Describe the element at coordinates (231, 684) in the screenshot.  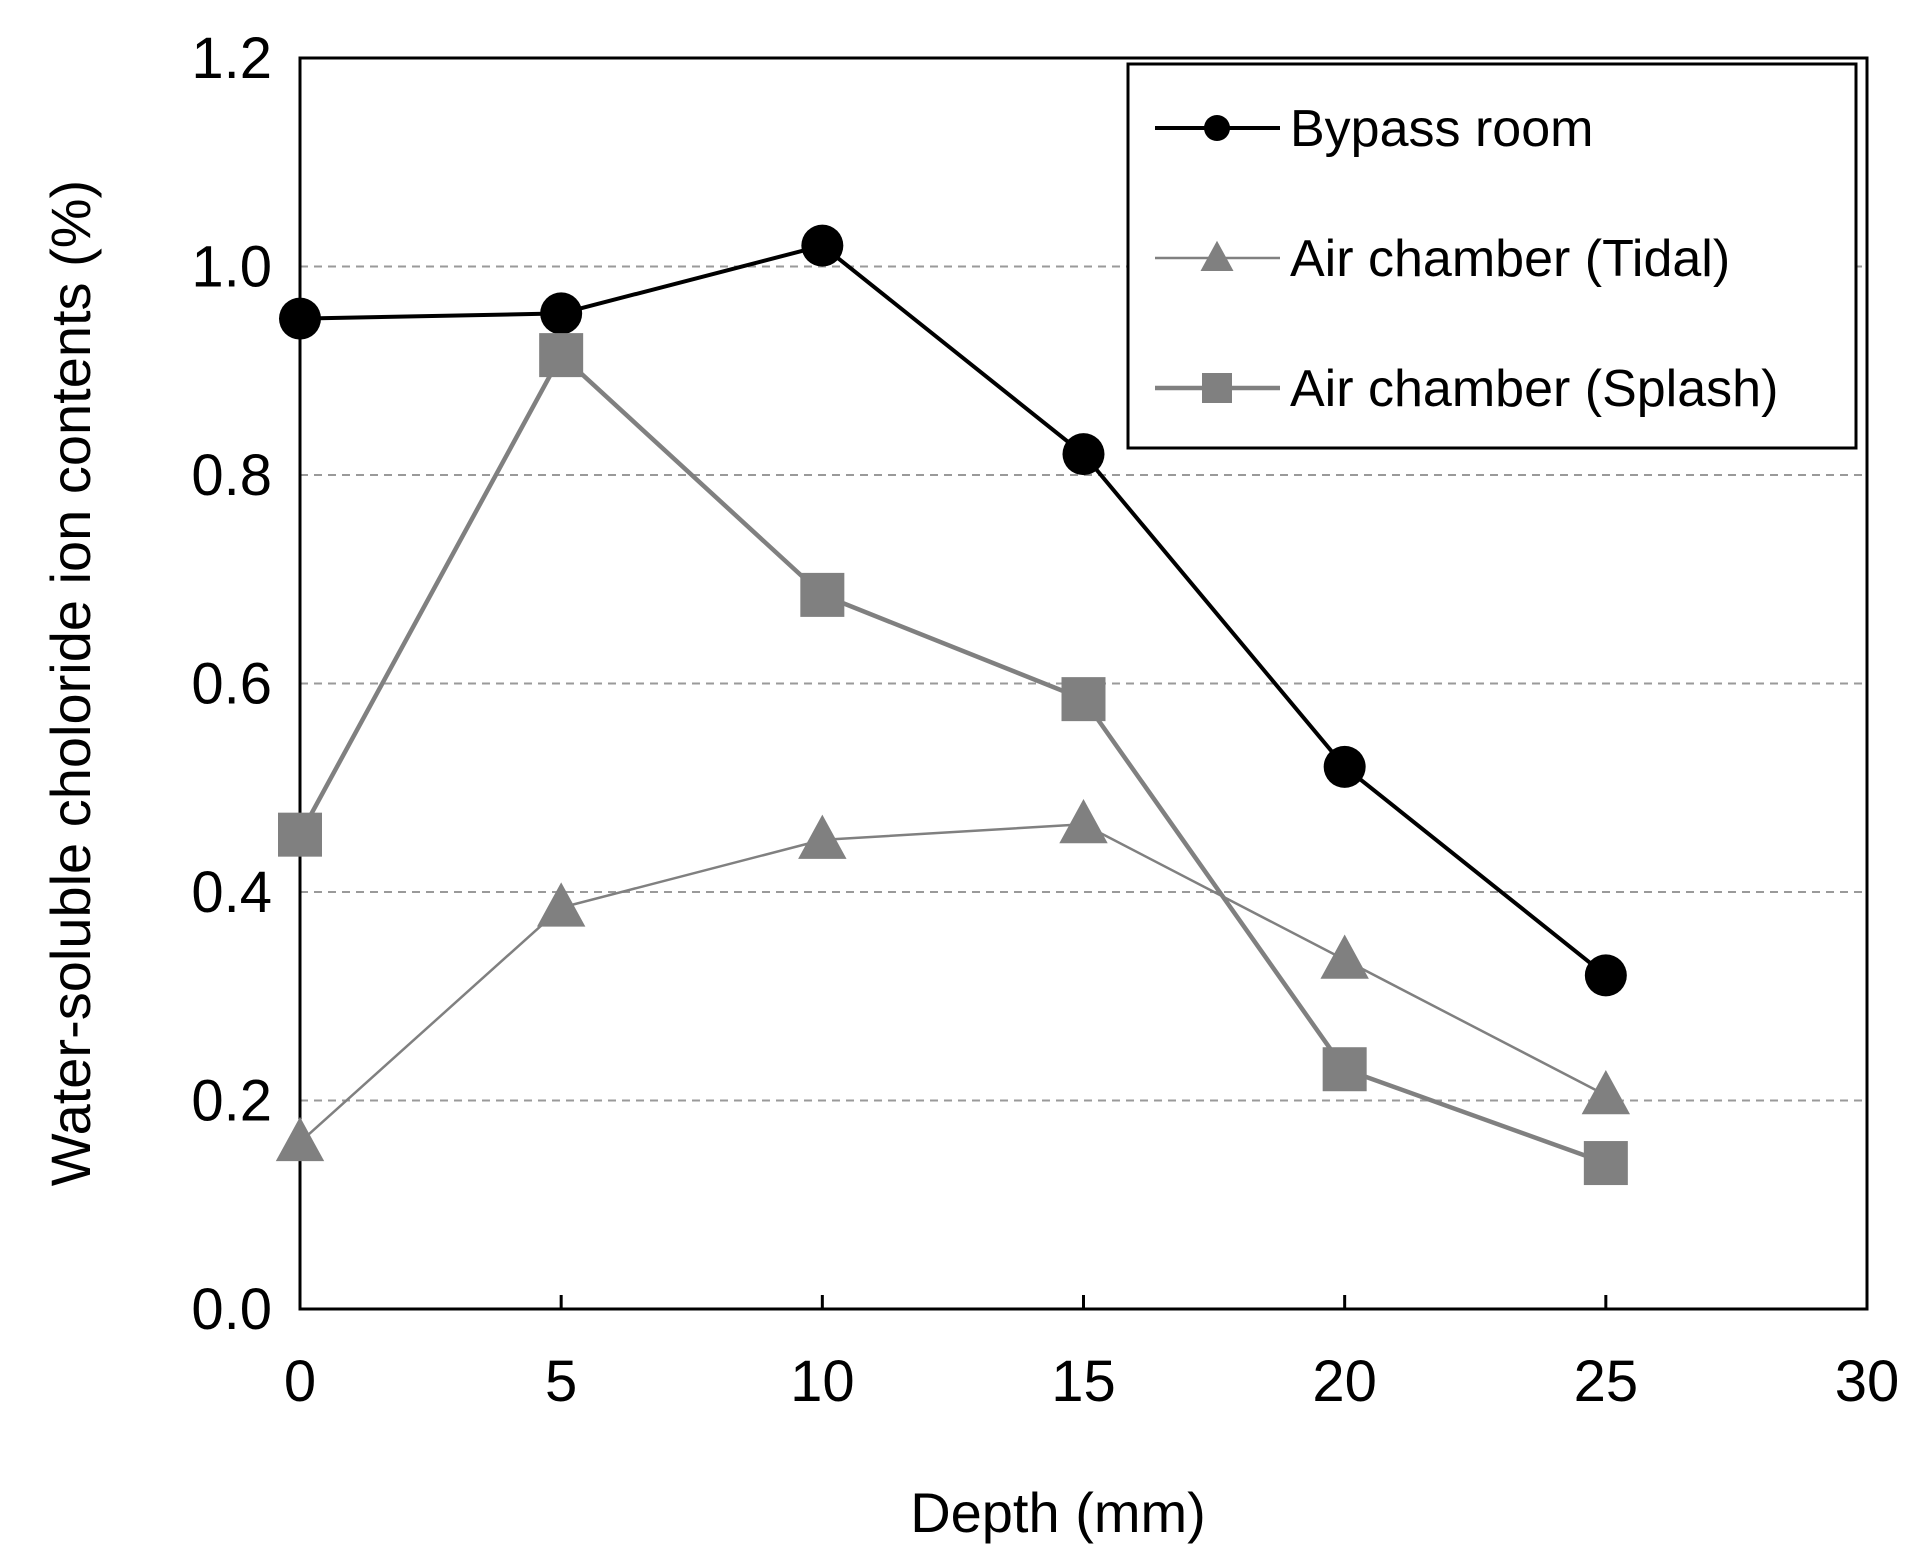
I see `y-tick-label: 0.6` at that location.